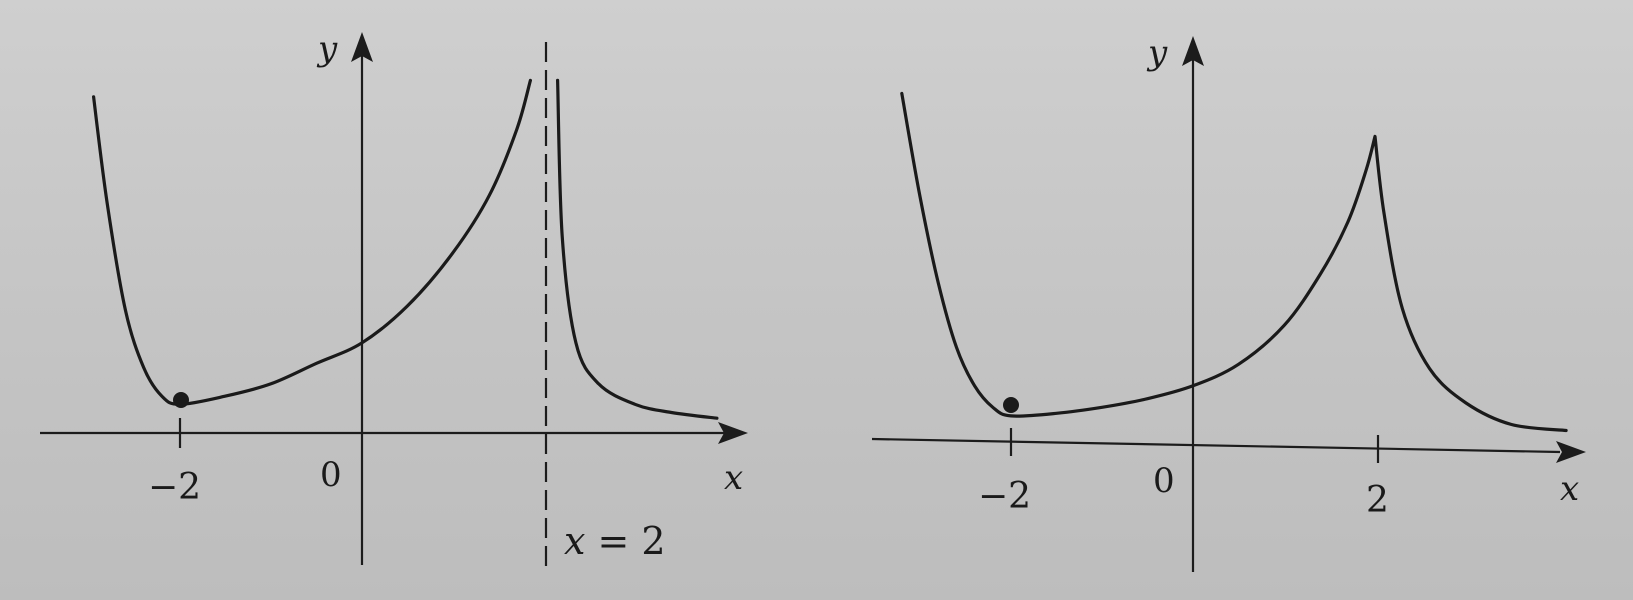 The width and height of the screenshot is (1633, 600). I want to click on left-minimum-point, so click(181, 400).